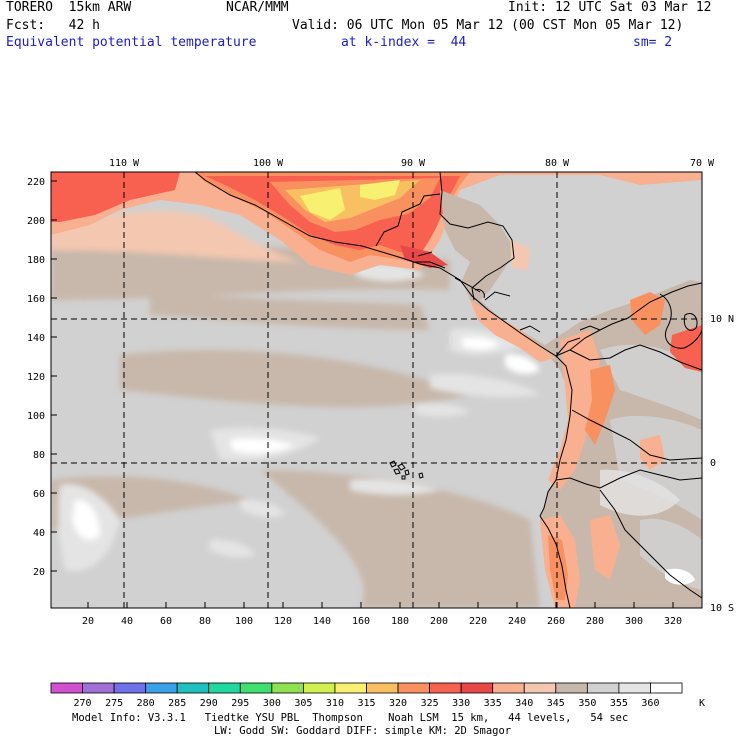 The height and width of the screenshot is (740, 740). I want to click on legend-label: 355, so click(619, 703).